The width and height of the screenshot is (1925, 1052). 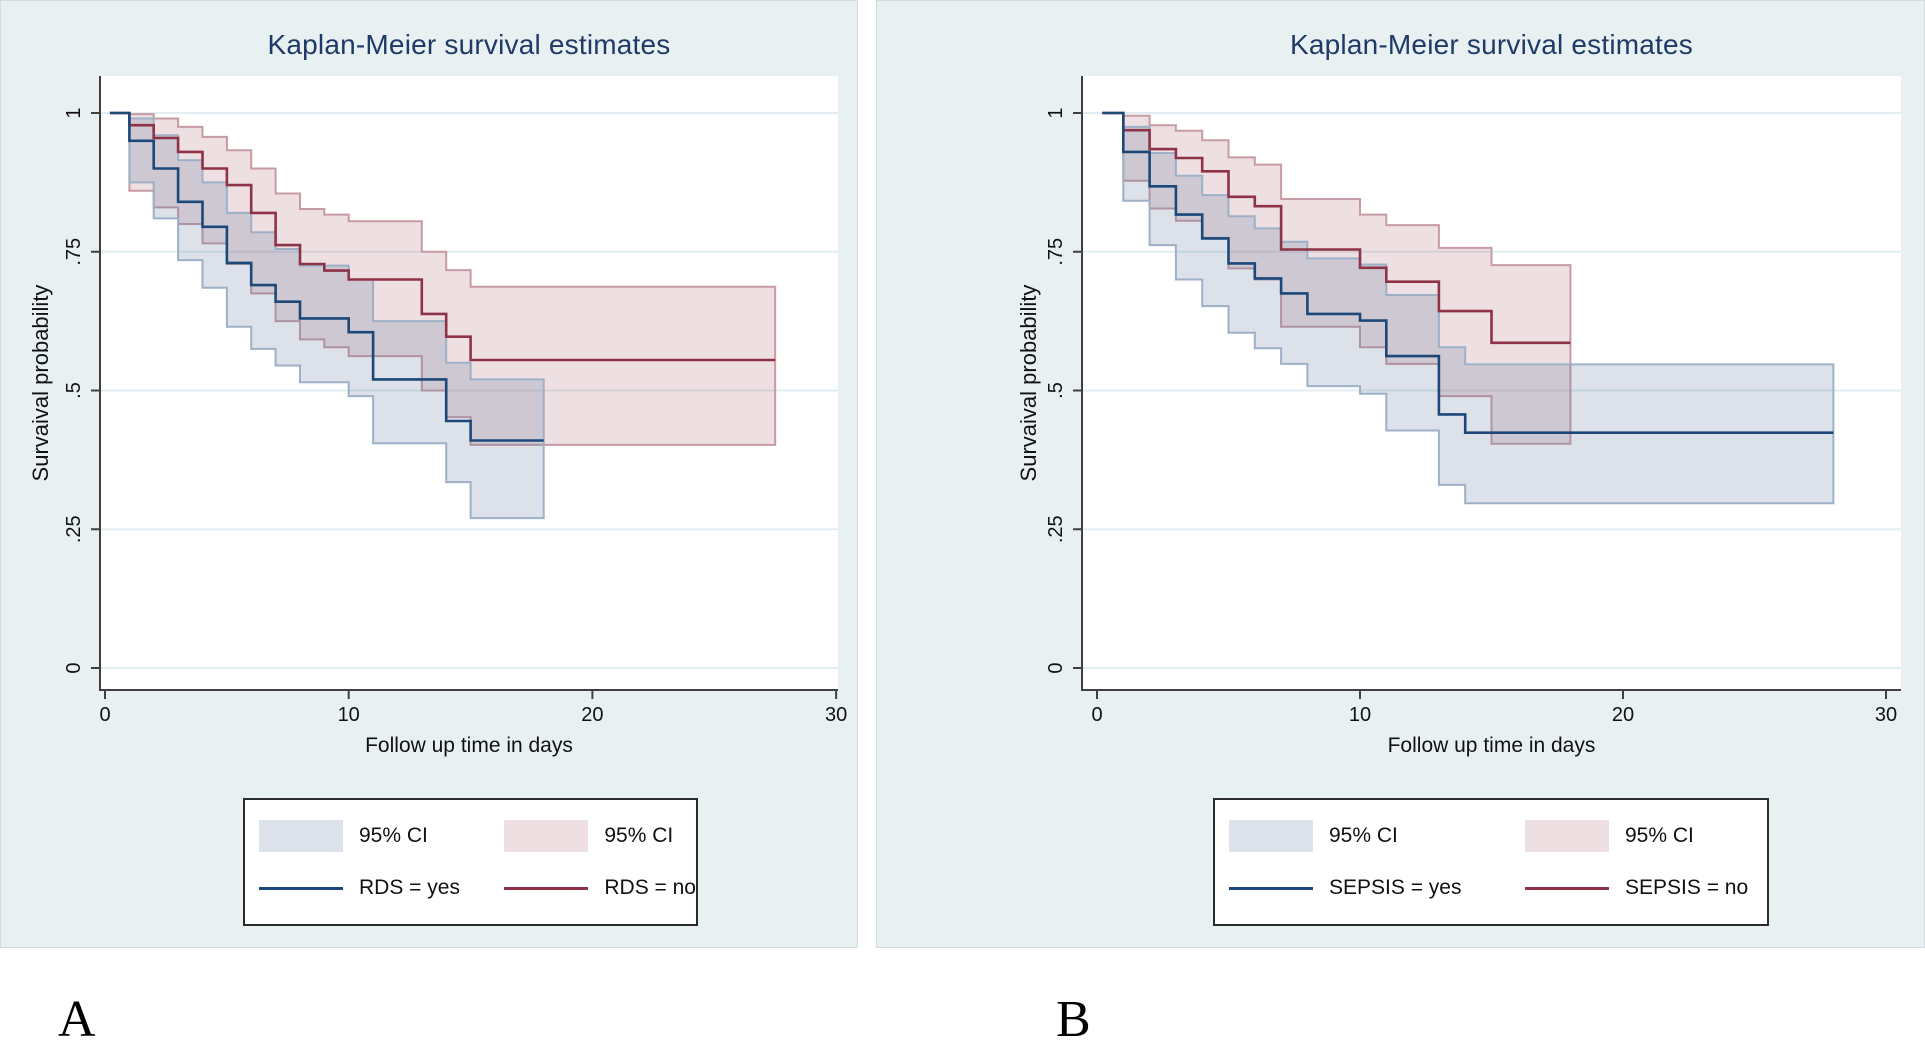 I want to click on legend-item-line-no: SEPSIS = no, so click(x=1646, y=888).